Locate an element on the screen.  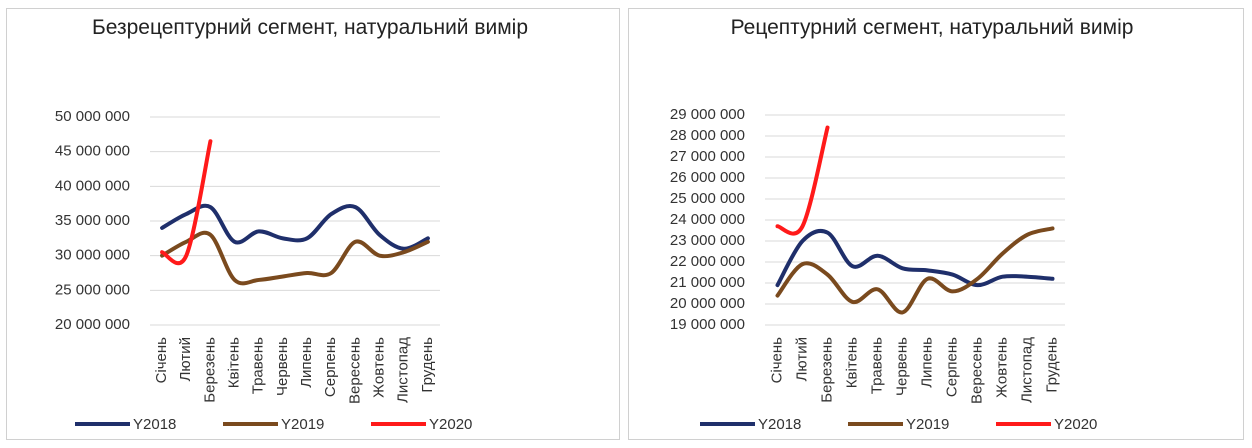
y-tick-label: 21 000 000 is located at coordinates (707, 282).